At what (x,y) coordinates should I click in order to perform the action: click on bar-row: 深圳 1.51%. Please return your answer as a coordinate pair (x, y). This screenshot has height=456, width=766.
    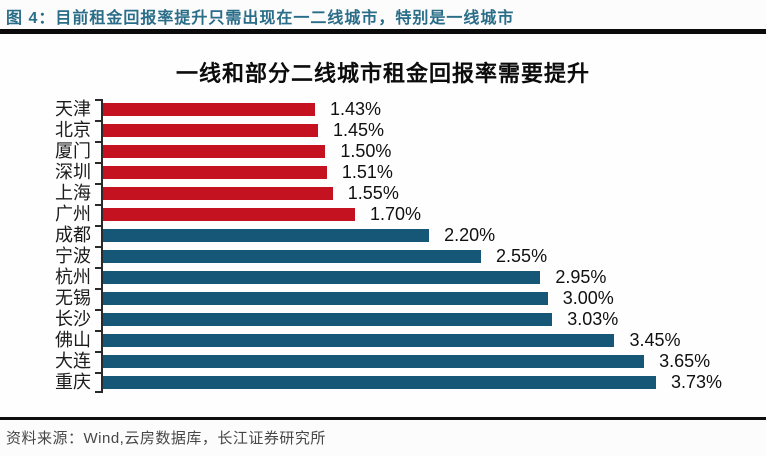
    Looking at the image, I should click on (383, 172).